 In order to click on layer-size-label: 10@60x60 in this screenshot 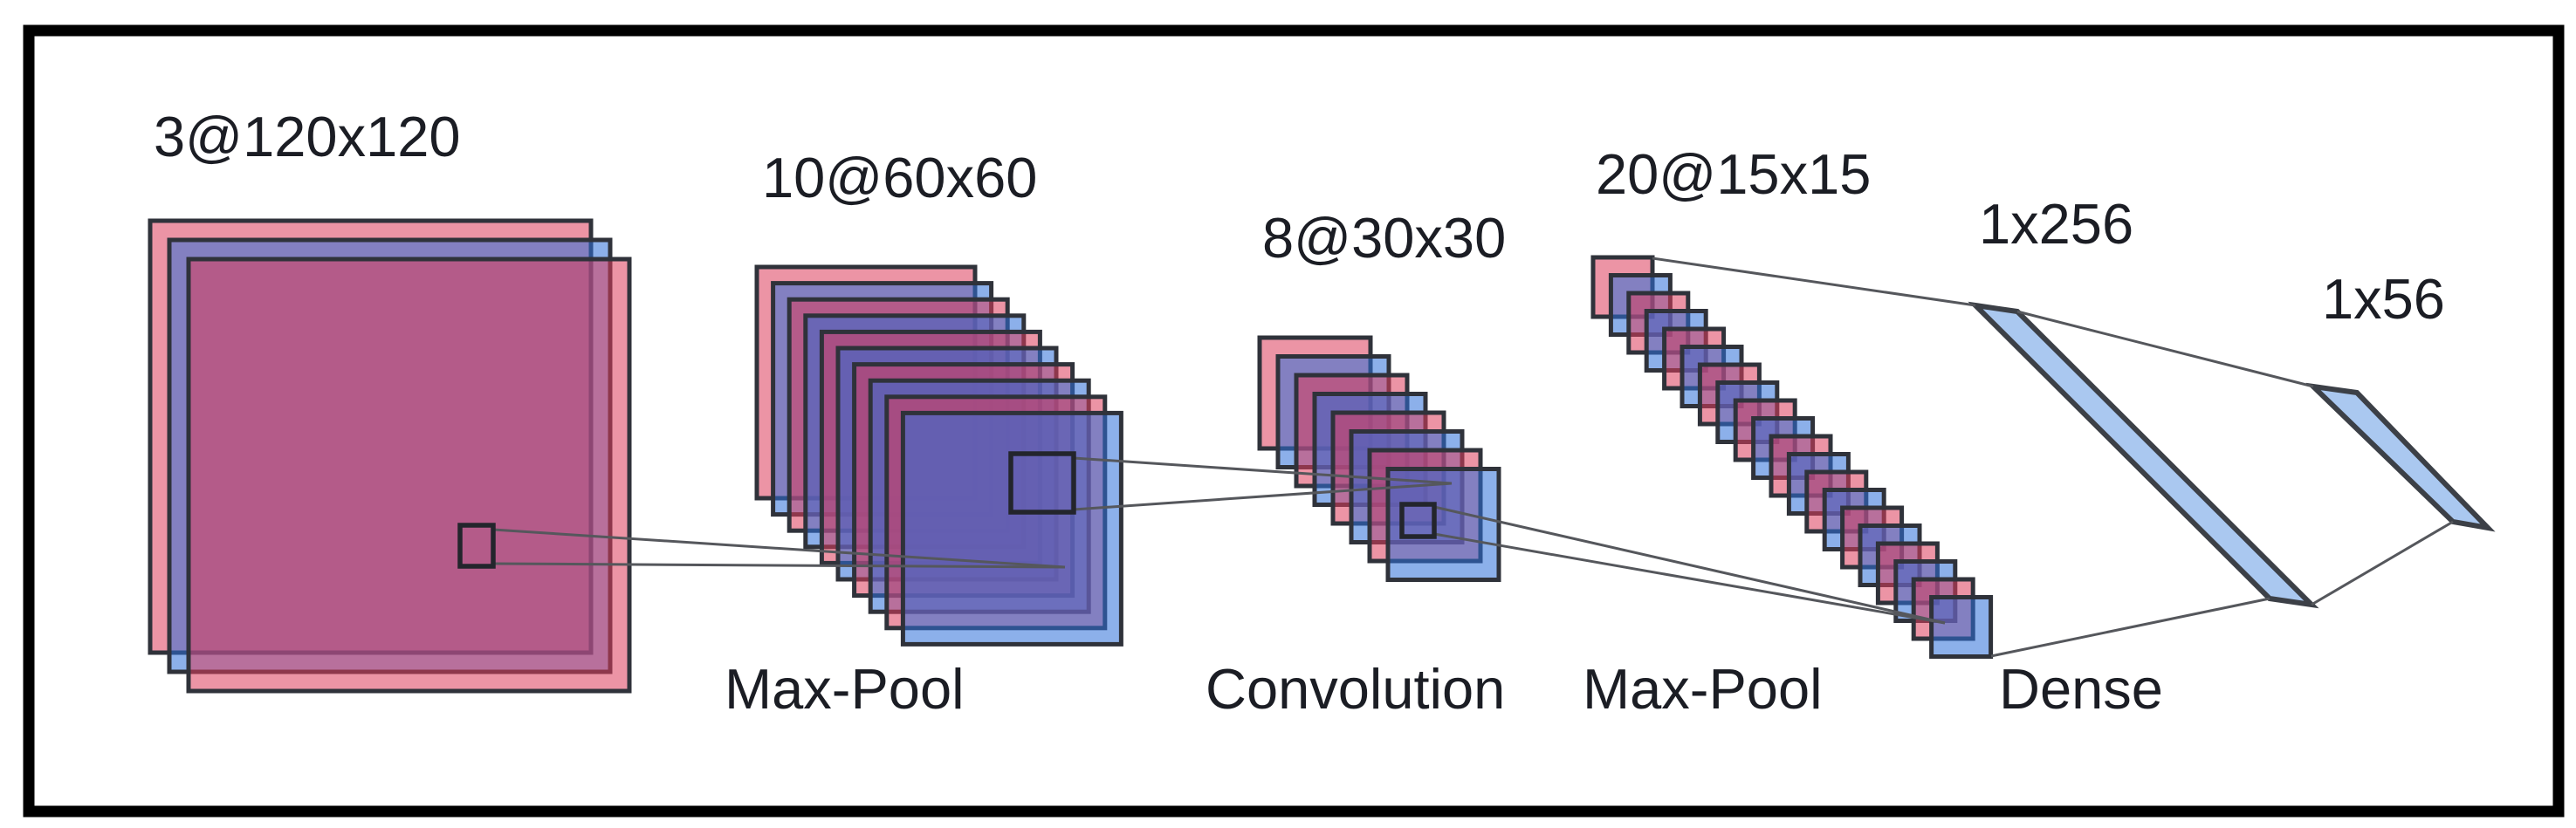, I will do `click(899, 177)`.